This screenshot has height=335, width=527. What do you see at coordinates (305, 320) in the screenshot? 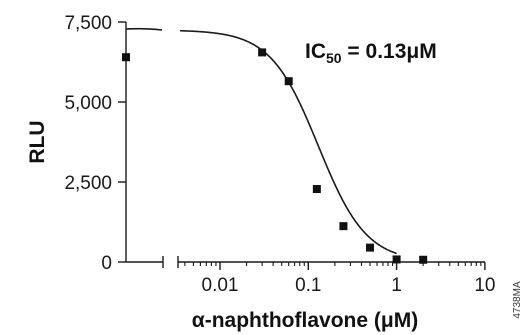
I see `x-axis-title: α-naphthoflavone (μM)` at bounding box center [305, 320].